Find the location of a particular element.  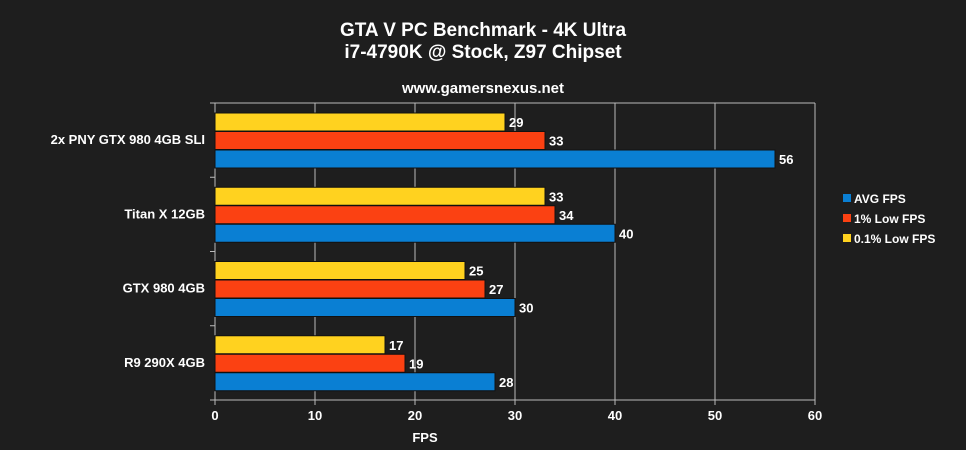

x-tick-label: 60 is located at coordinates (815, 415).